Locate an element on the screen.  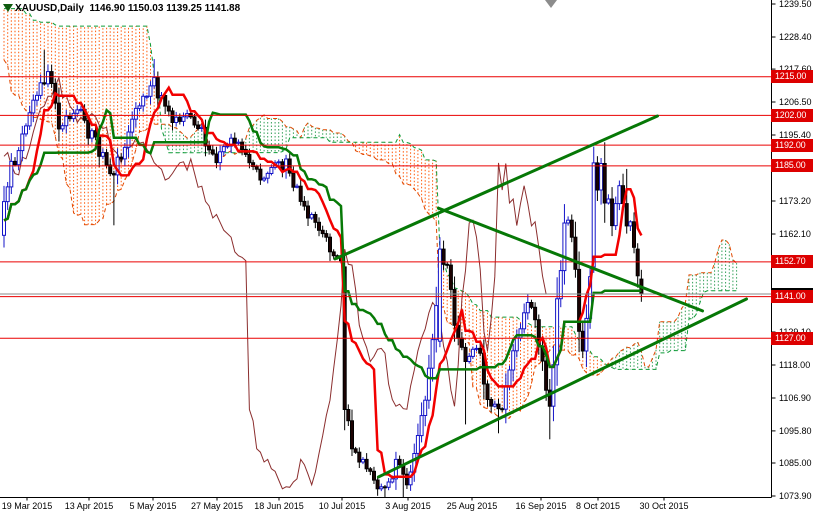
price-tick-label: 1195.40 is located at coordinates (795, 135).